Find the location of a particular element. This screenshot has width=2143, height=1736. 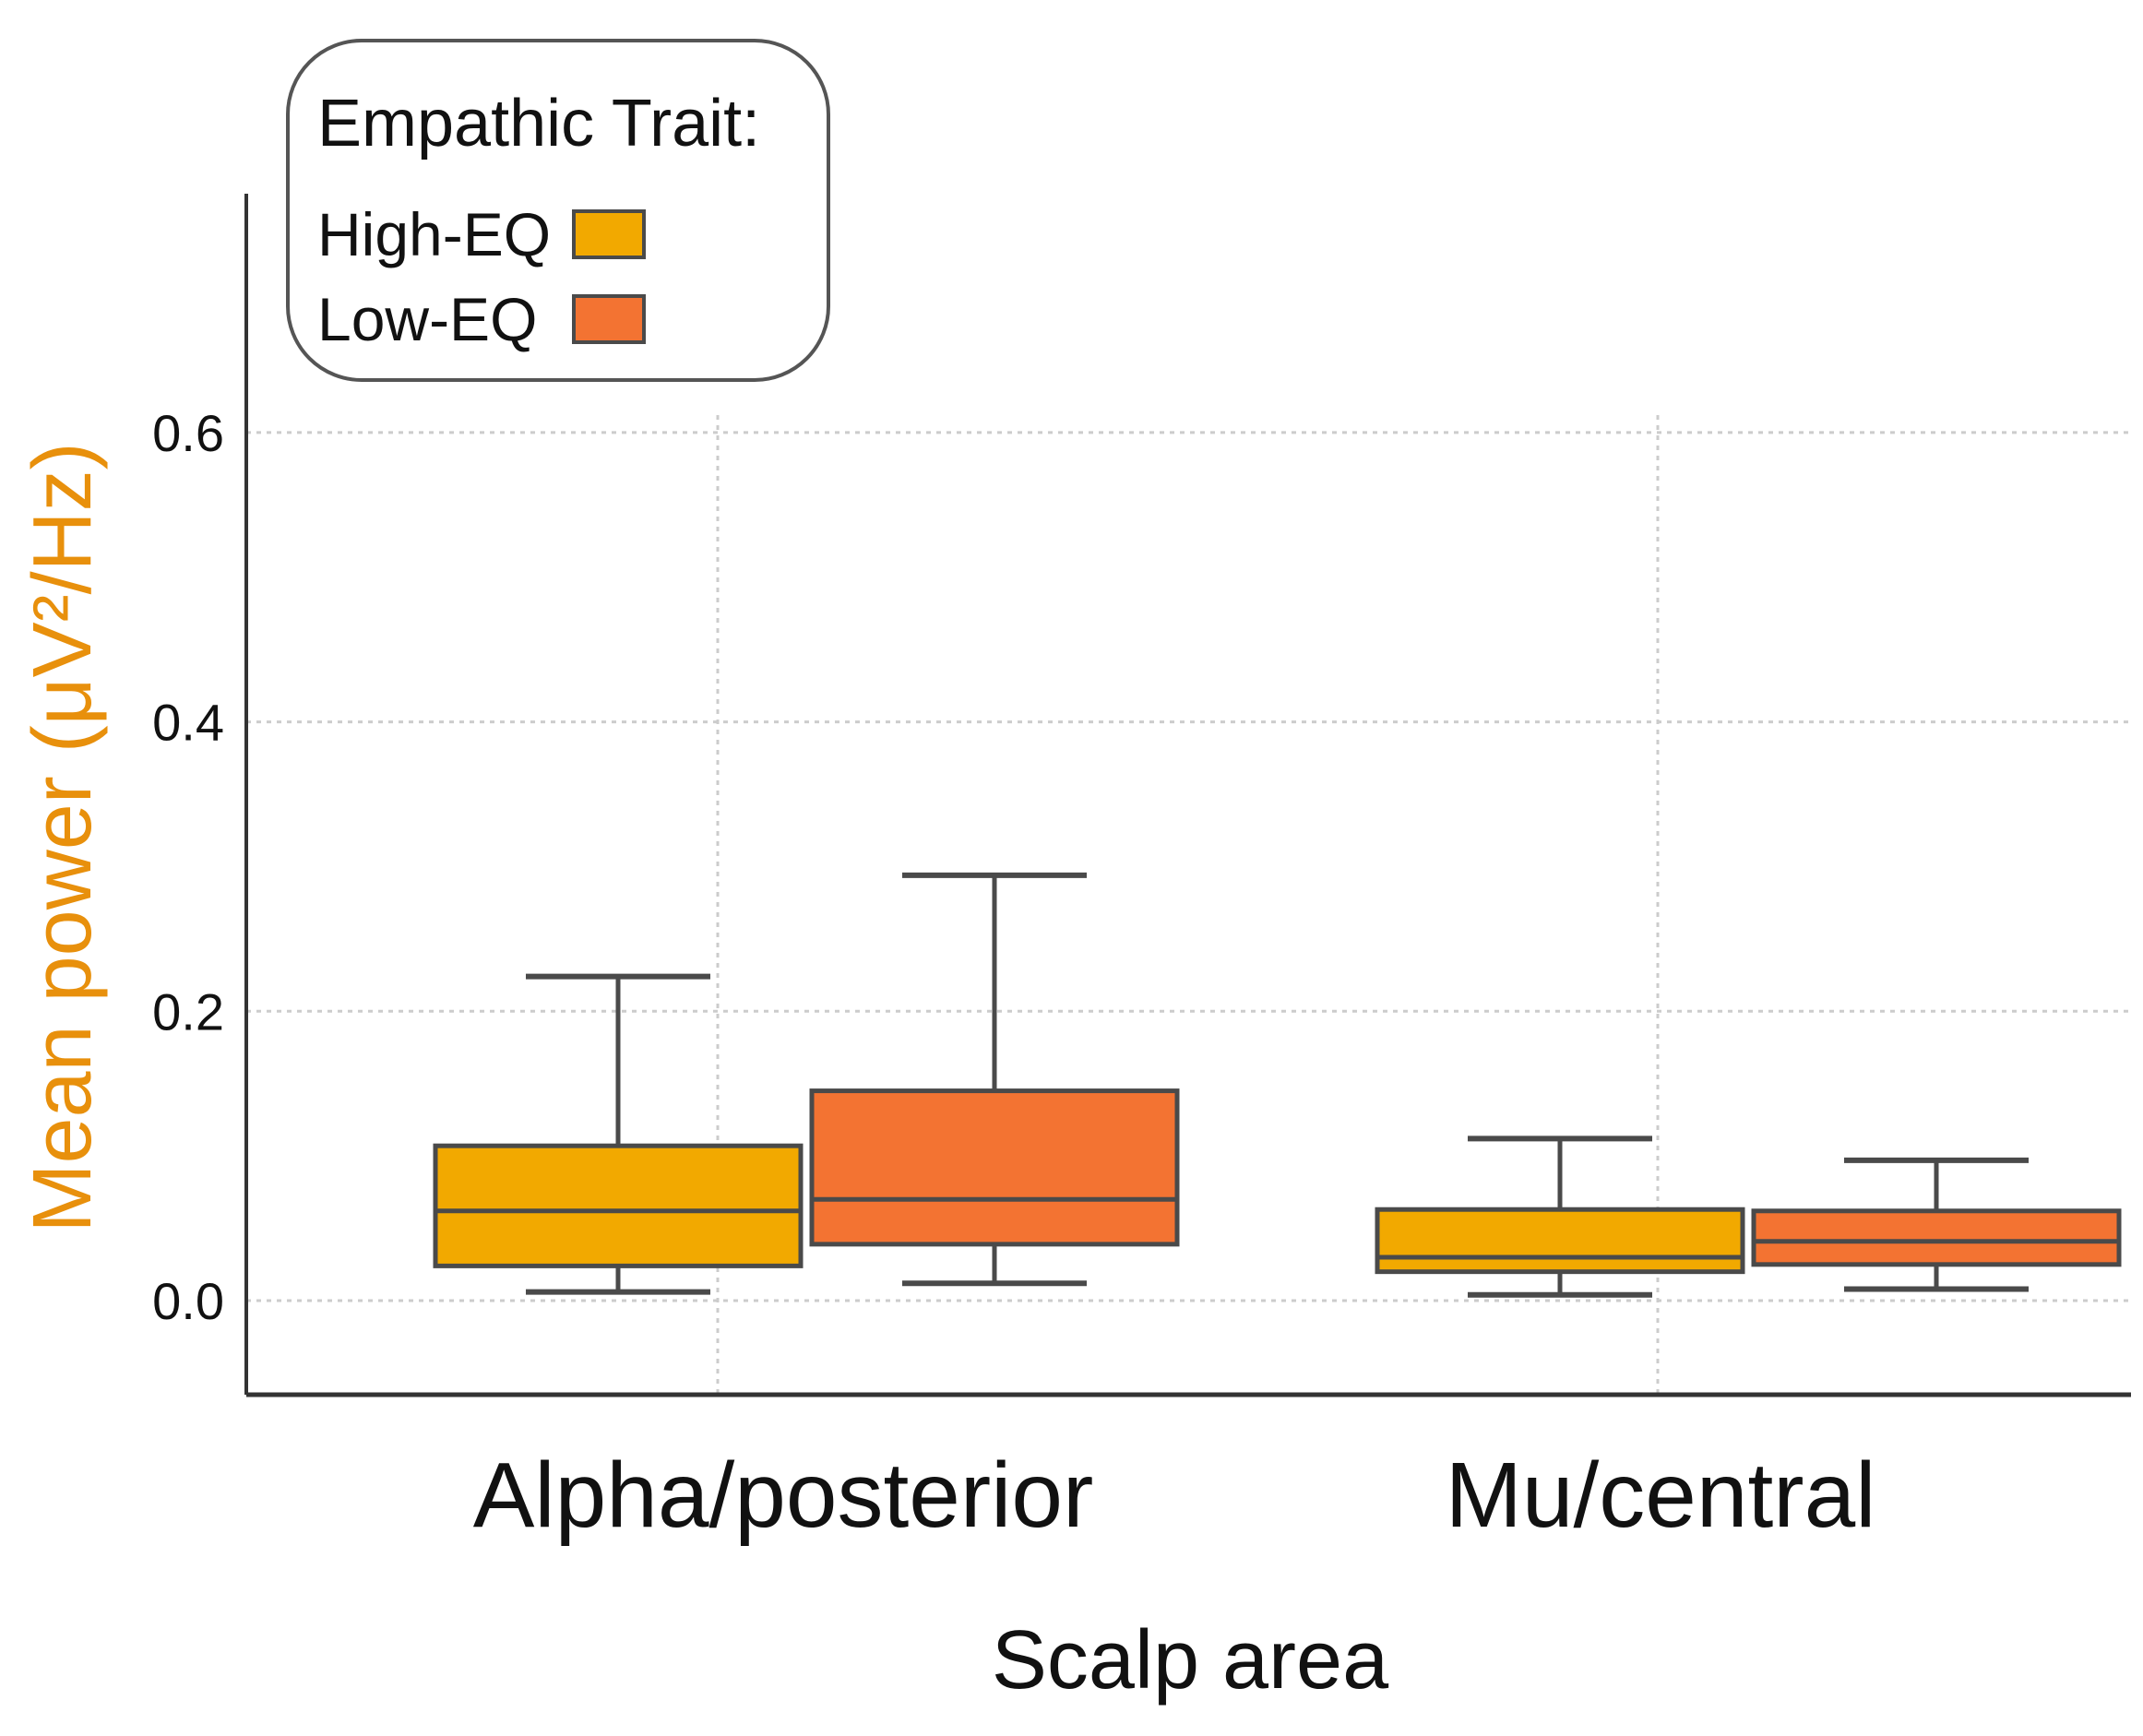

box-low-eq-mu-central is located at coordinates (1936, 1224).